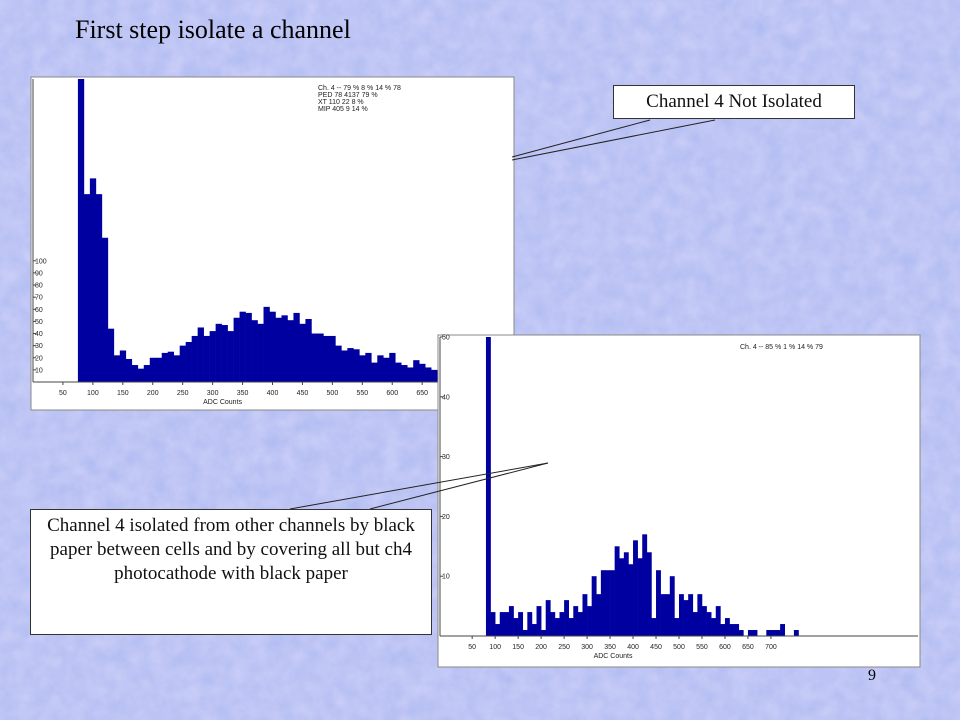 The height and width of the screenshot is (720, 960). Describe the element at coordinates (39, 298) in the screenshot. I see `y-tick-label: 70` at that location.